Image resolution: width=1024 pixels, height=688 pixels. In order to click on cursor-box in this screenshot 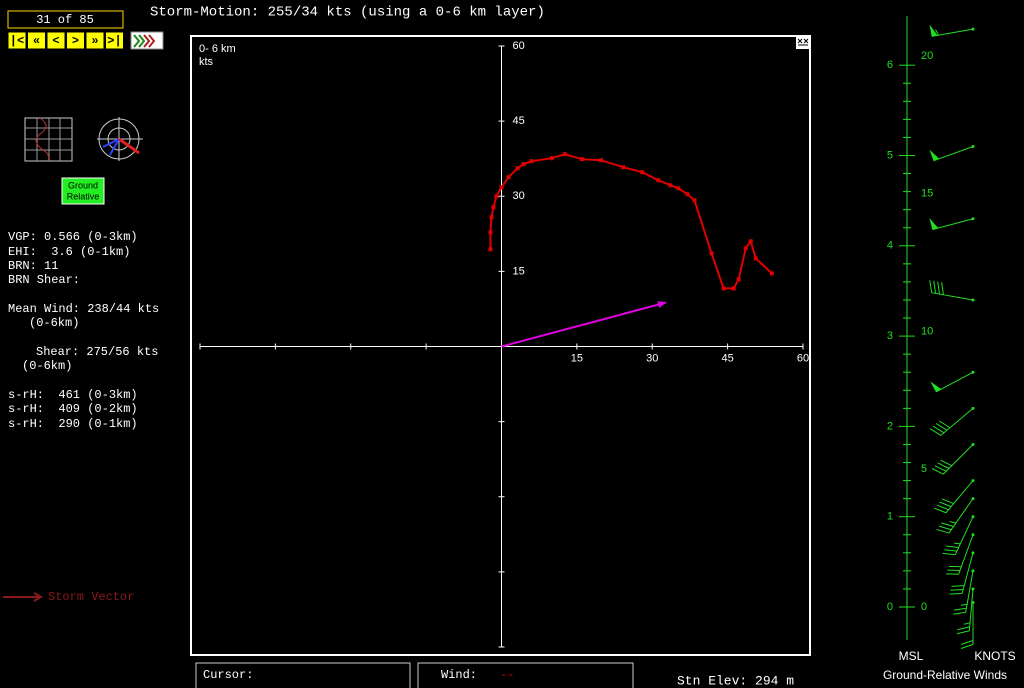, I will do `click(303, 675)`.